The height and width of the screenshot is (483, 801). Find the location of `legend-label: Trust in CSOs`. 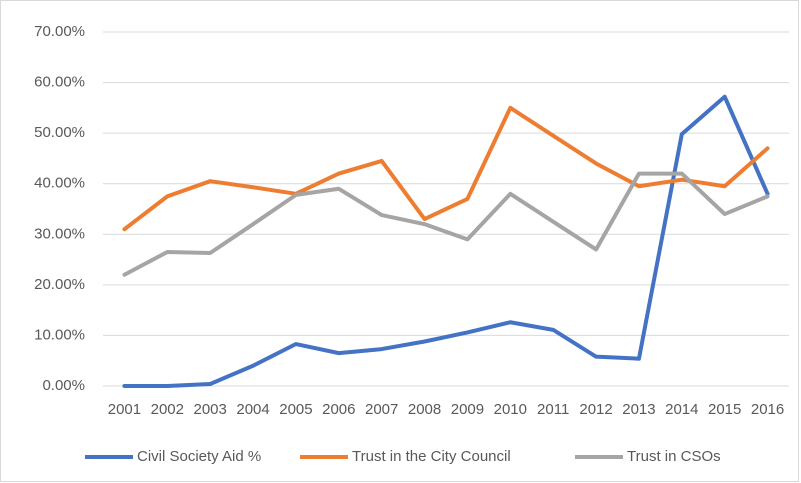

legend-label: Trust in CSOs is located at coordinates (674, 456).